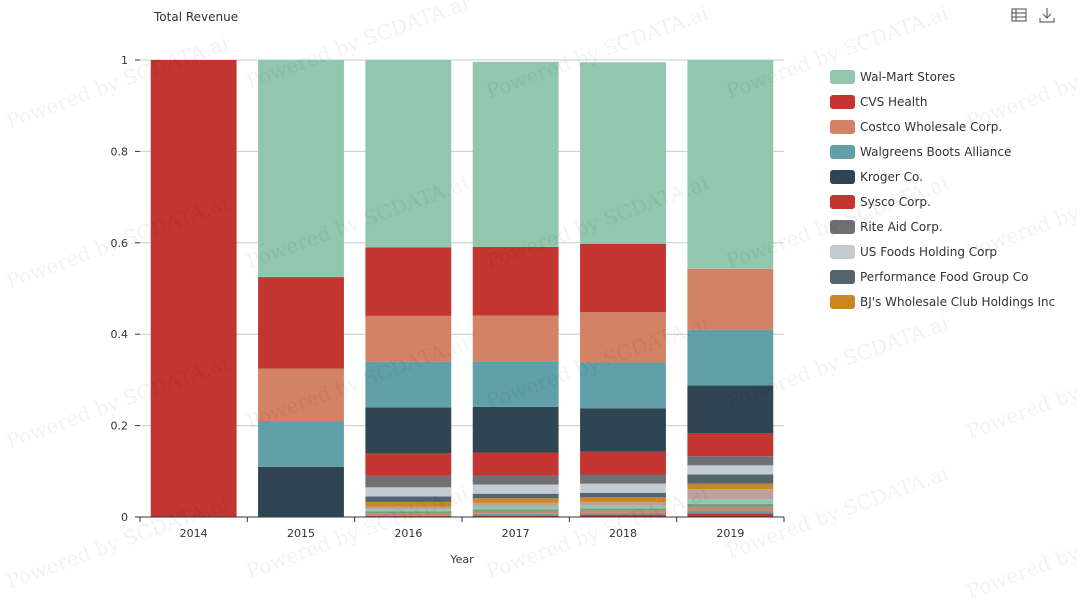  What do you see at coordinates (958, 301) in the screenshot?
I see `legend-label: BJ's Wholesale Club Holdings Inc` at bounding box center [958, 301].